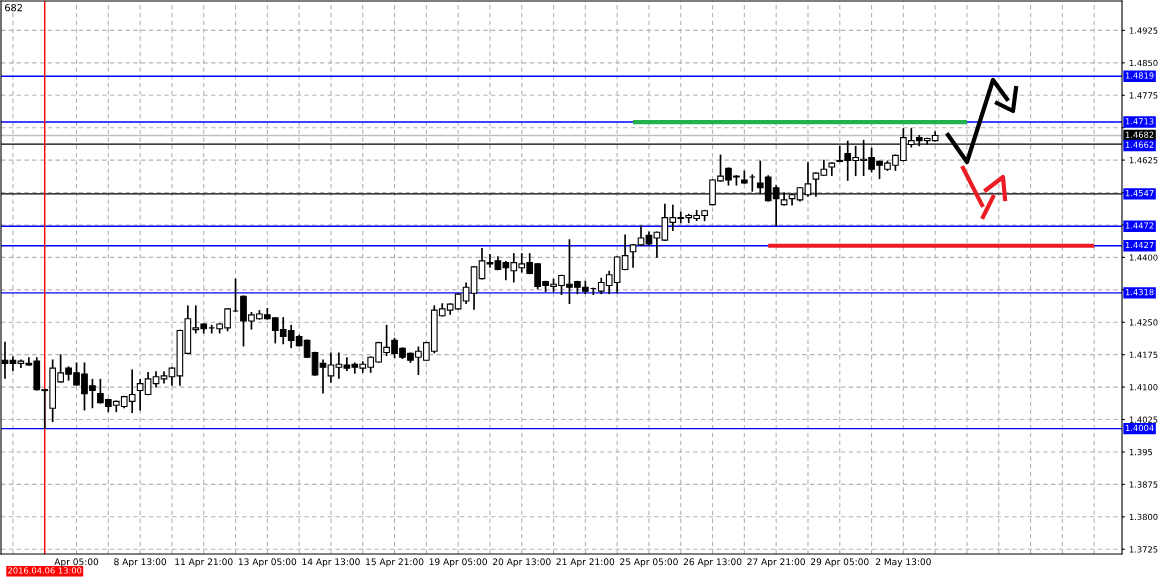 This screenshot has height=581, width=1168. I want to click on ref-line-label: 1.4682, so click(1139, 134).